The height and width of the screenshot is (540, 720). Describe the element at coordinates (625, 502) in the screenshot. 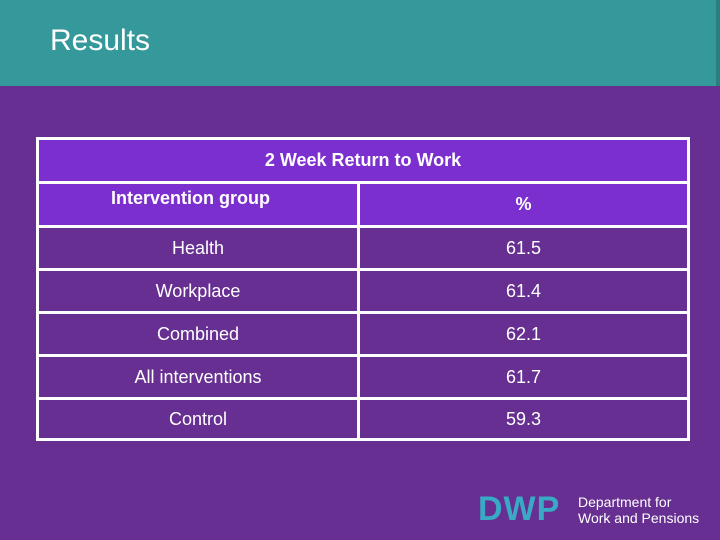

I see `logo-line-1: Department for` at that location.